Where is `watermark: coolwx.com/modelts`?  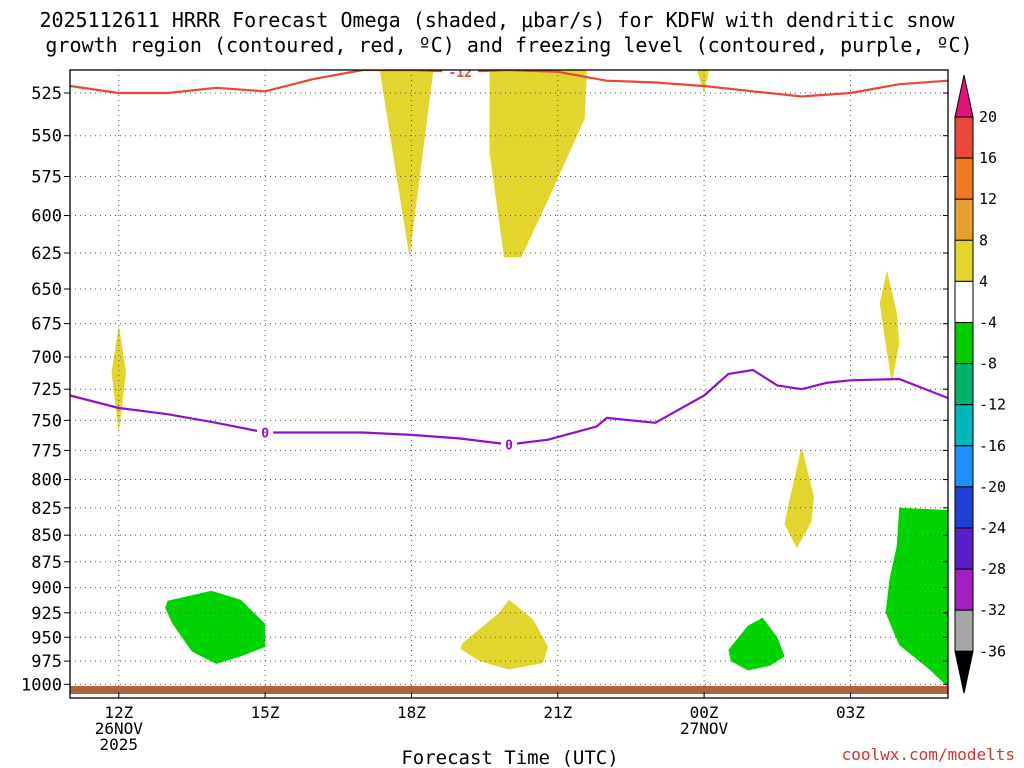
watermark: coolwx.com/modelts is located at coordinates (928, 754).